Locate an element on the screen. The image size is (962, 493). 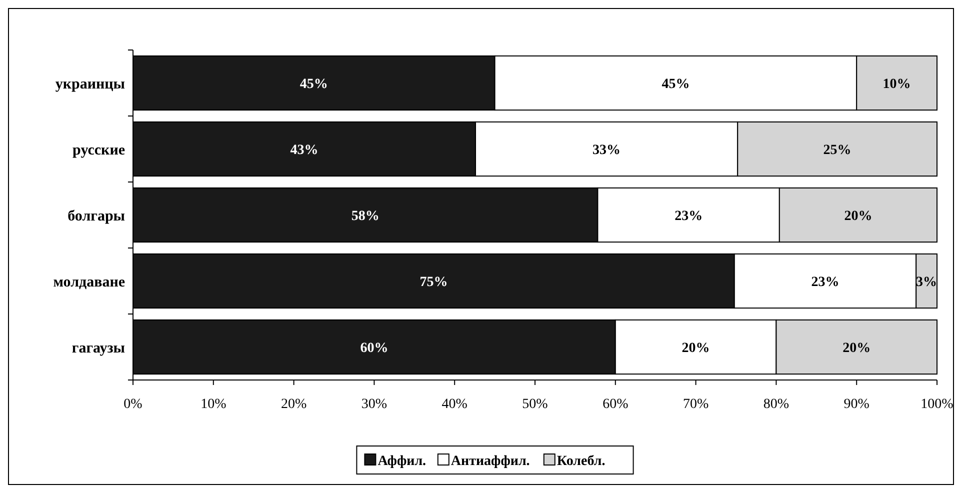
legend-label: Колебл. is located at coordinates (581, 461).